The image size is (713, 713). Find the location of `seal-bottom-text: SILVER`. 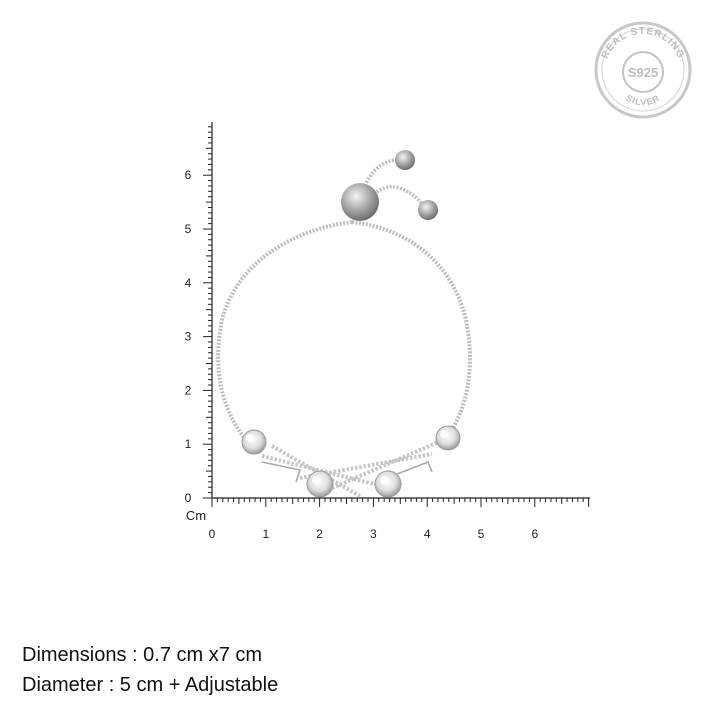

seal-bottom-text: SILVER is located at coordinates (643, 100).